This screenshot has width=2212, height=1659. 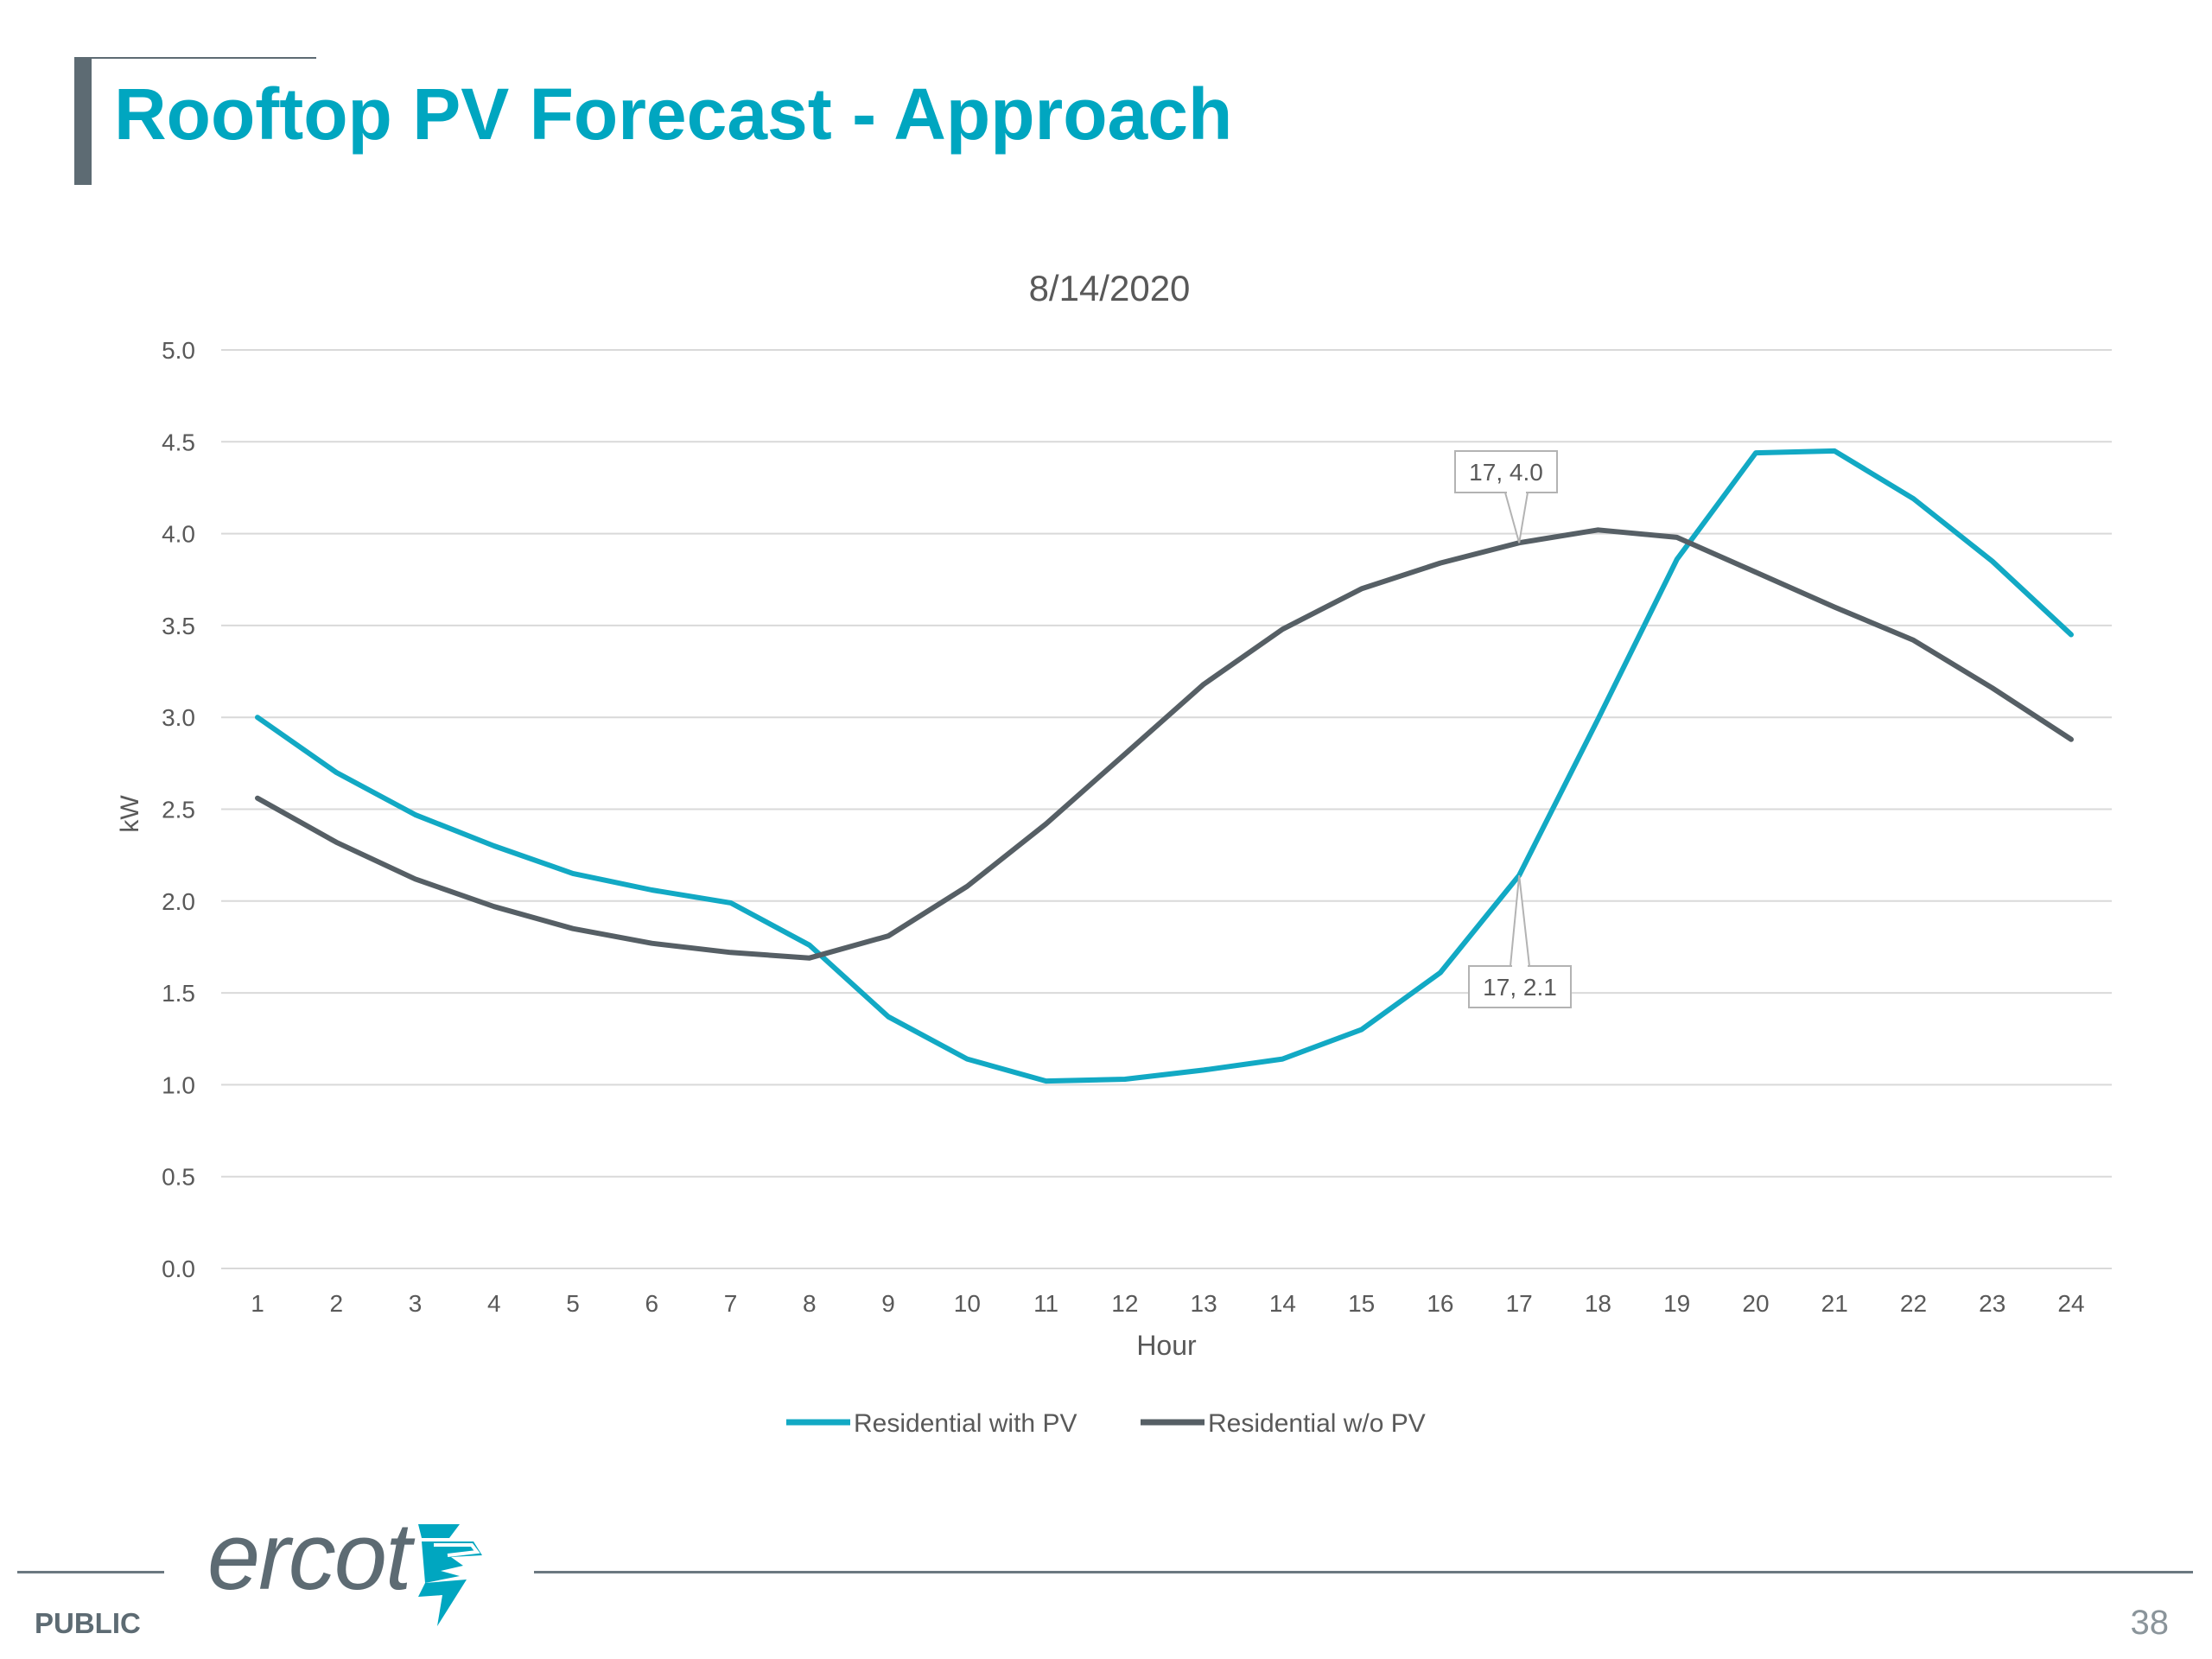 What do you see at coordinates (336, 1303) in the screenshot?
I see `x-tick-label: 2` at bounding box center [336, 1303].